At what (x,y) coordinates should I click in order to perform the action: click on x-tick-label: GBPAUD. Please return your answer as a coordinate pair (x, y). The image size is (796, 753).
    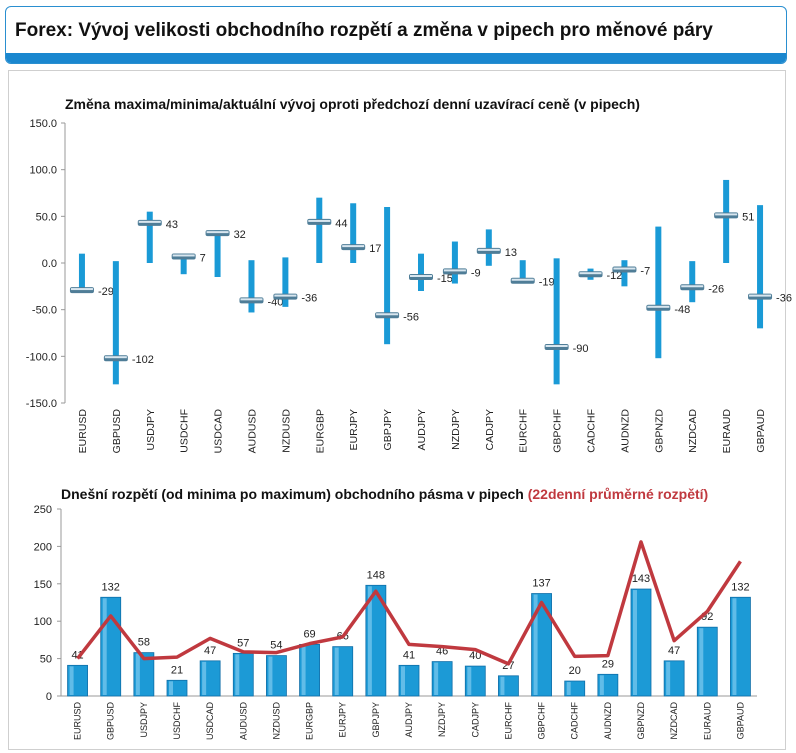
    Looking at the image, I should click on (740, 721).